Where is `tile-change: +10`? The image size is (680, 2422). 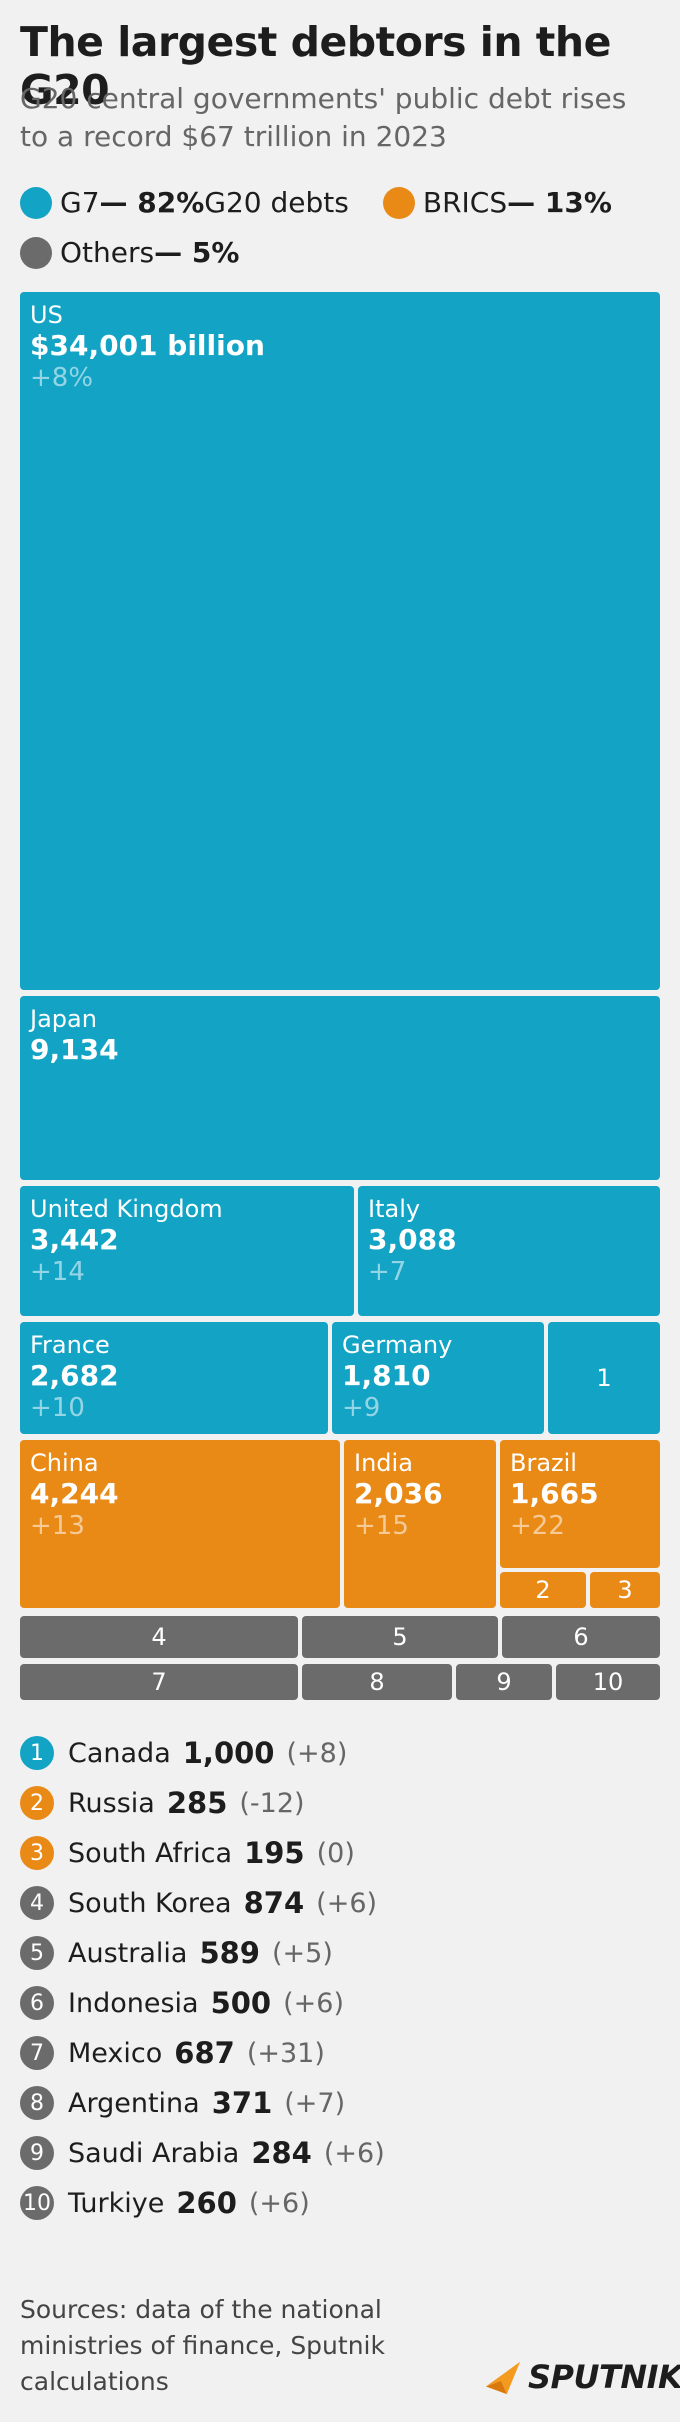
tile-change: +10 is located at coordinates (57, 1408).